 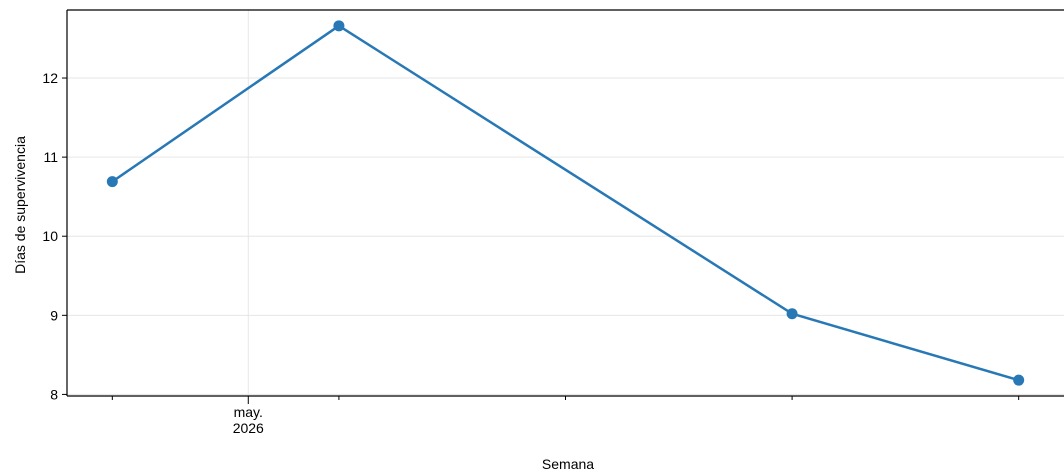 I want to click on y-tick-label-4: 12, so click(x=50, y=78).